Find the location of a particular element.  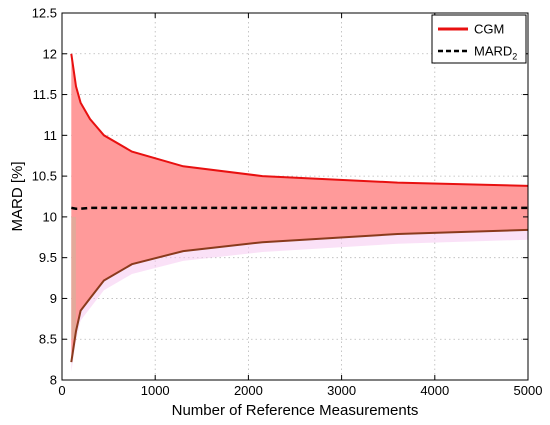

y-tick-label: 12.5 is located at coordinates (44, 13).